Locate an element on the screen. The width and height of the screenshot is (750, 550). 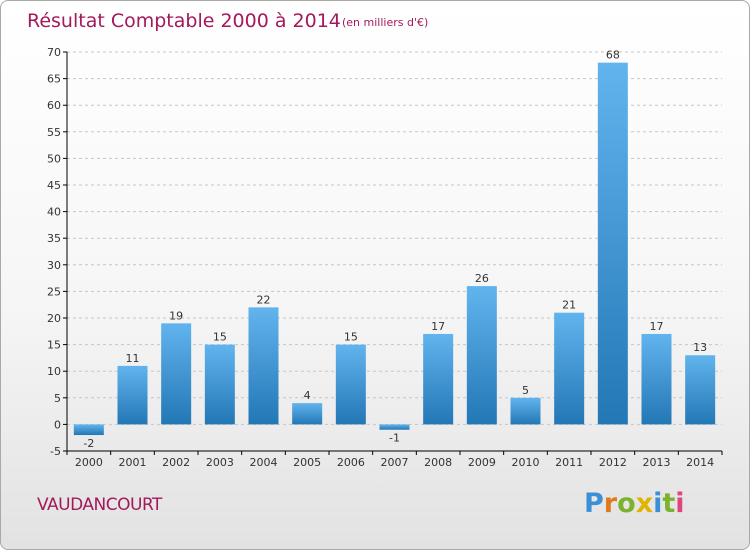
bar-value-label: 21 is located at coordinates (569, 305).